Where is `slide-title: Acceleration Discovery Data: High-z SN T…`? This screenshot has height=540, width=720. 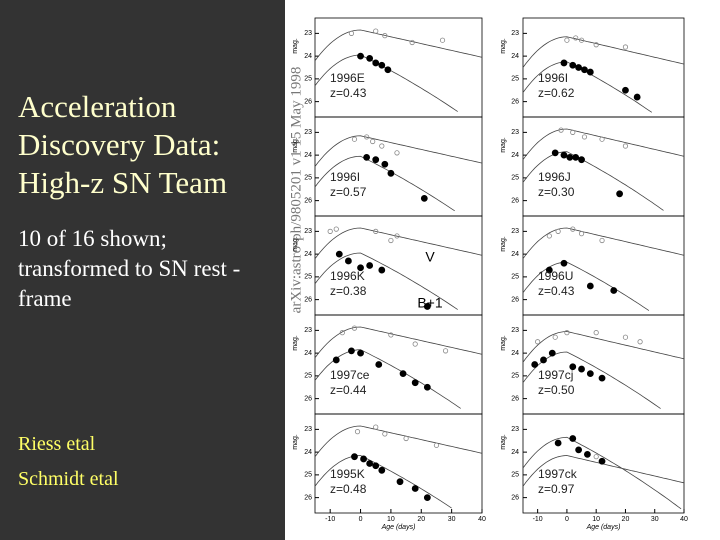 slide-title: Acceleration Discovery Data: High-z SN T… is located at coordinates (123, 144).